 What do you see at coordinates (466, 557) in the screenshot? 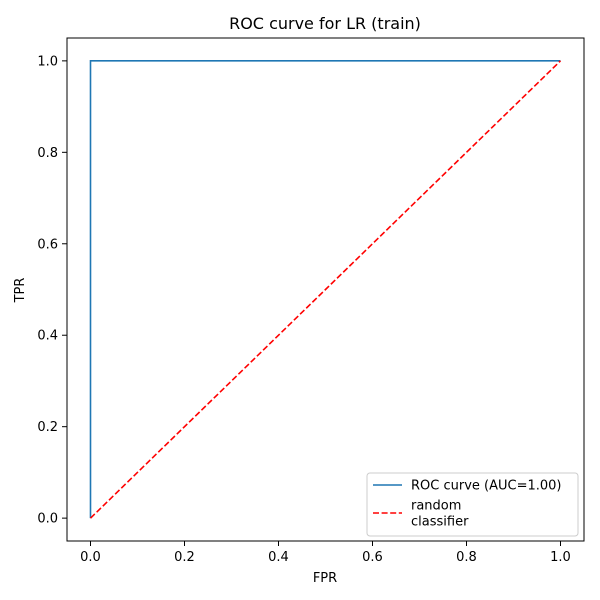
I see `x-tick-label: 0.8` at bounding box center [466, 557].